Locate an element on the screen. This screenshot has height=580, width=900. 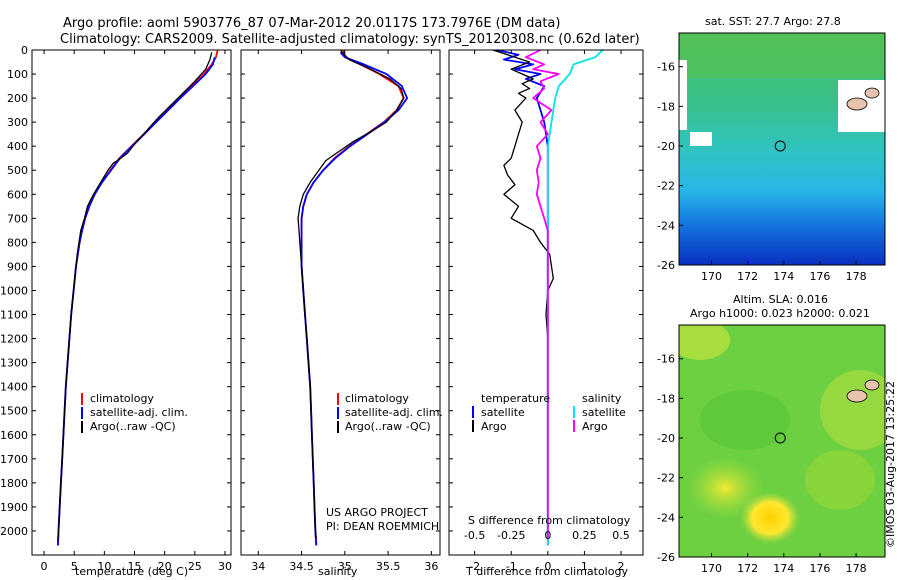
sla-blob-center is located at coordinates (745, 420).